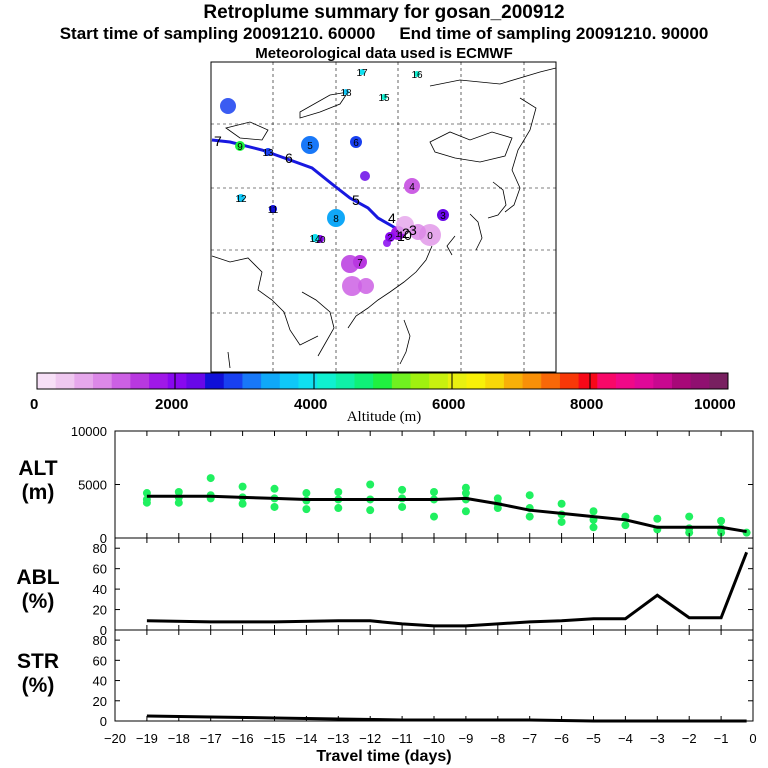 This screenshot has width=768, height=768. Describe the element at coordinates (360, 263) in the screenshot. I see `map-cluster-label-7: 7` at that location.